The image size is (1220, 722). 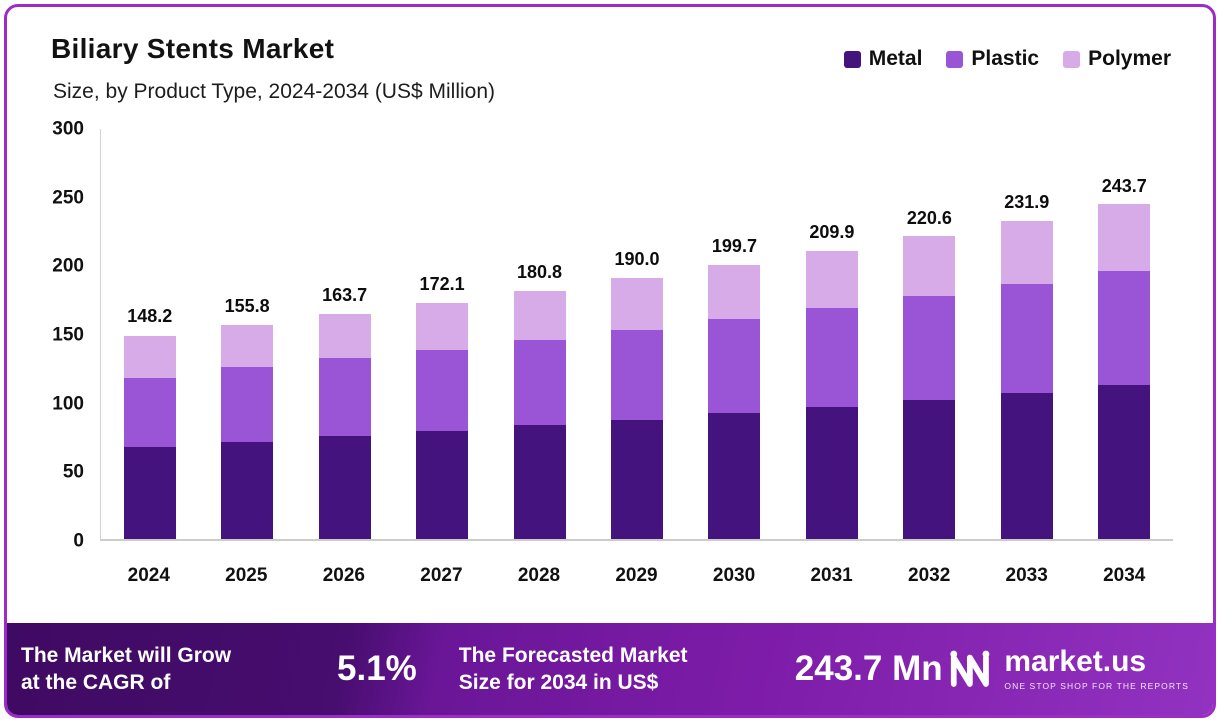 I want to click on bar-total-label: 163.7, so click(x=345, y=295).